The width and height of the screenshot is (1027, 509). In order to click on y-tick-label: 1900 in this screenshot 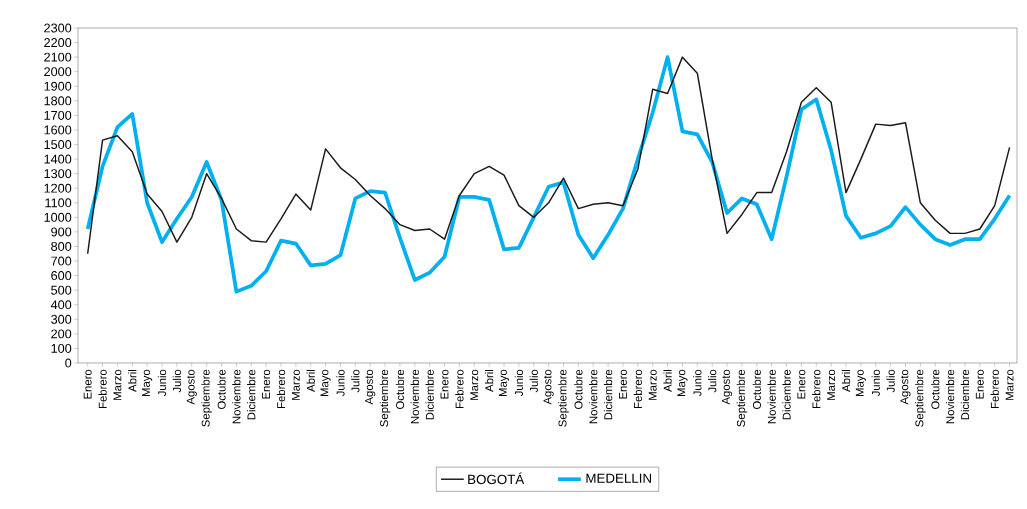, I will do `click(58, 86)`.